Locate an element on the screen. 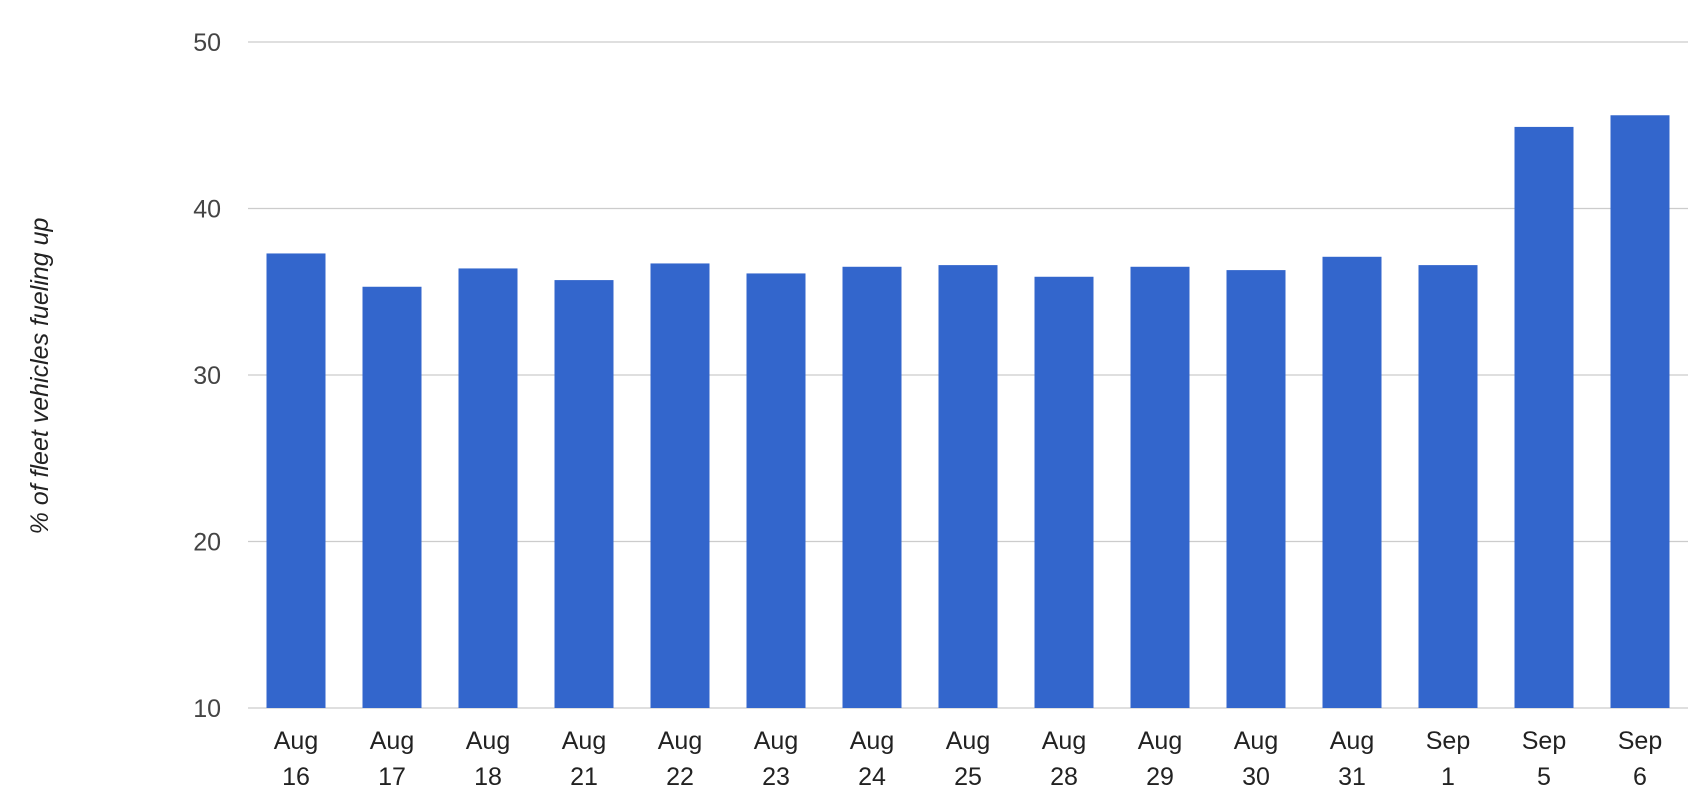 The height and width of the screenshot is (802, 1698). x-category-day: 28 is located at coordinates (1064, 777).